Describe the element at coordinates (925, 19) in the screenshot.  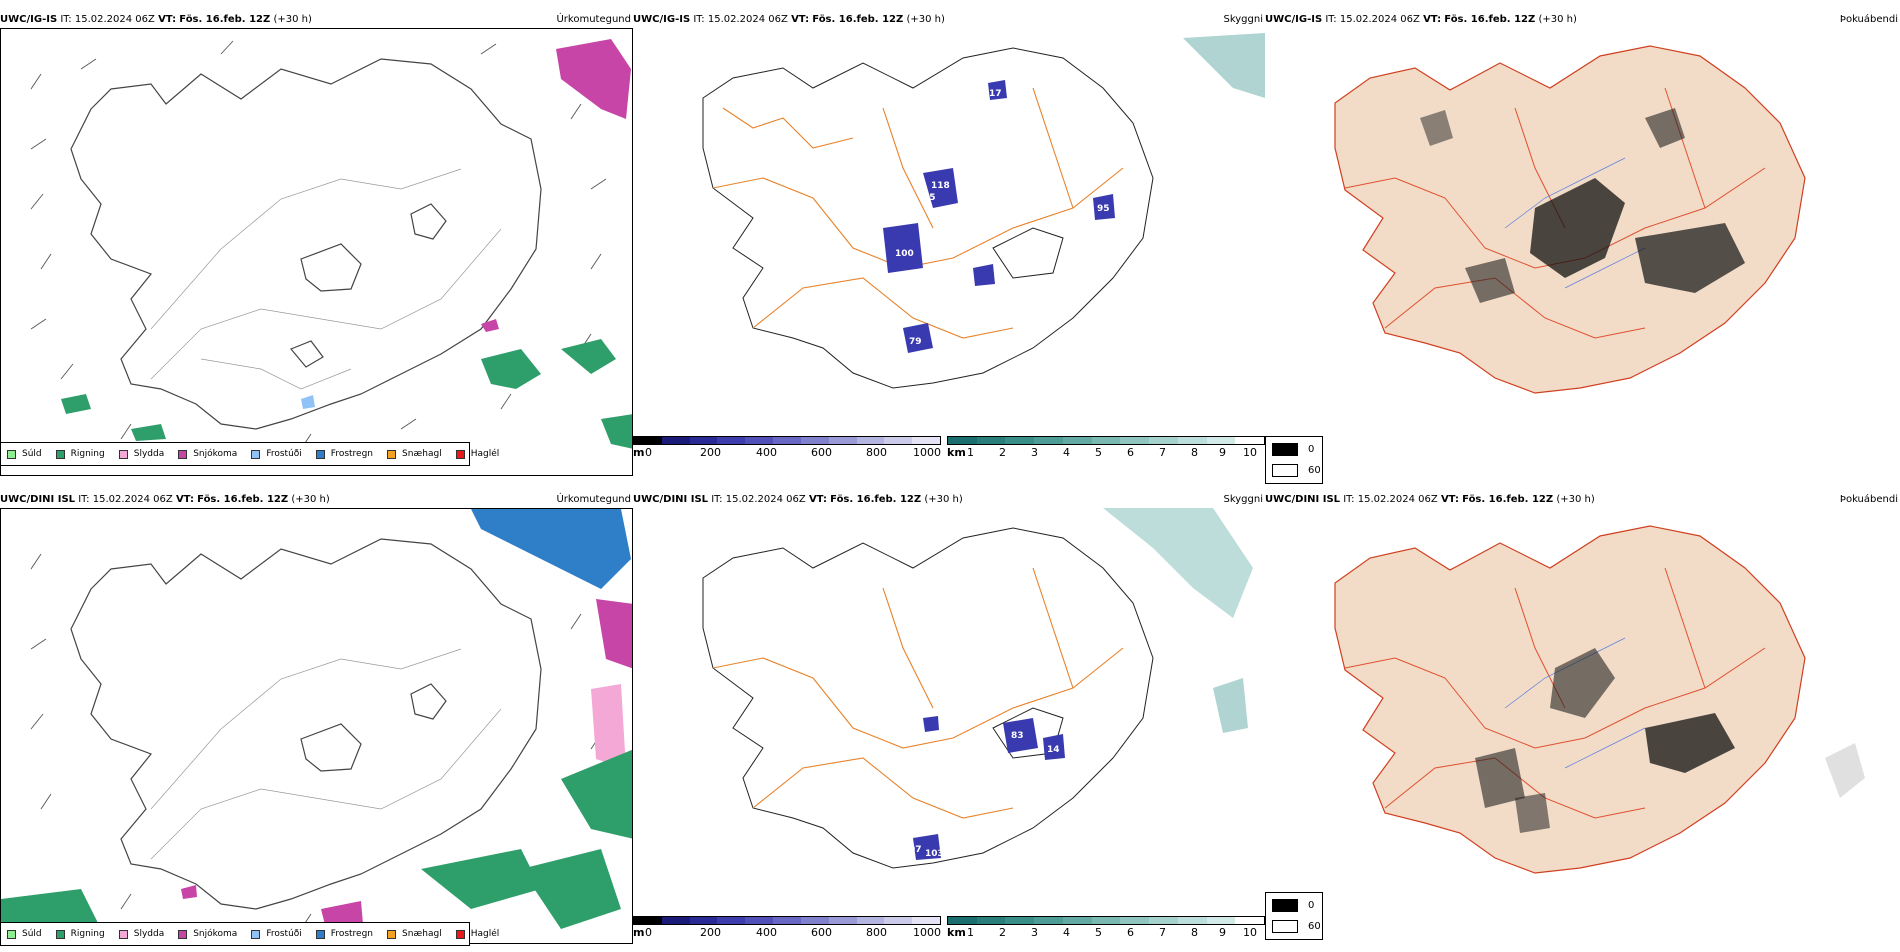
I see `lead-time: (+30 h)` at that location.